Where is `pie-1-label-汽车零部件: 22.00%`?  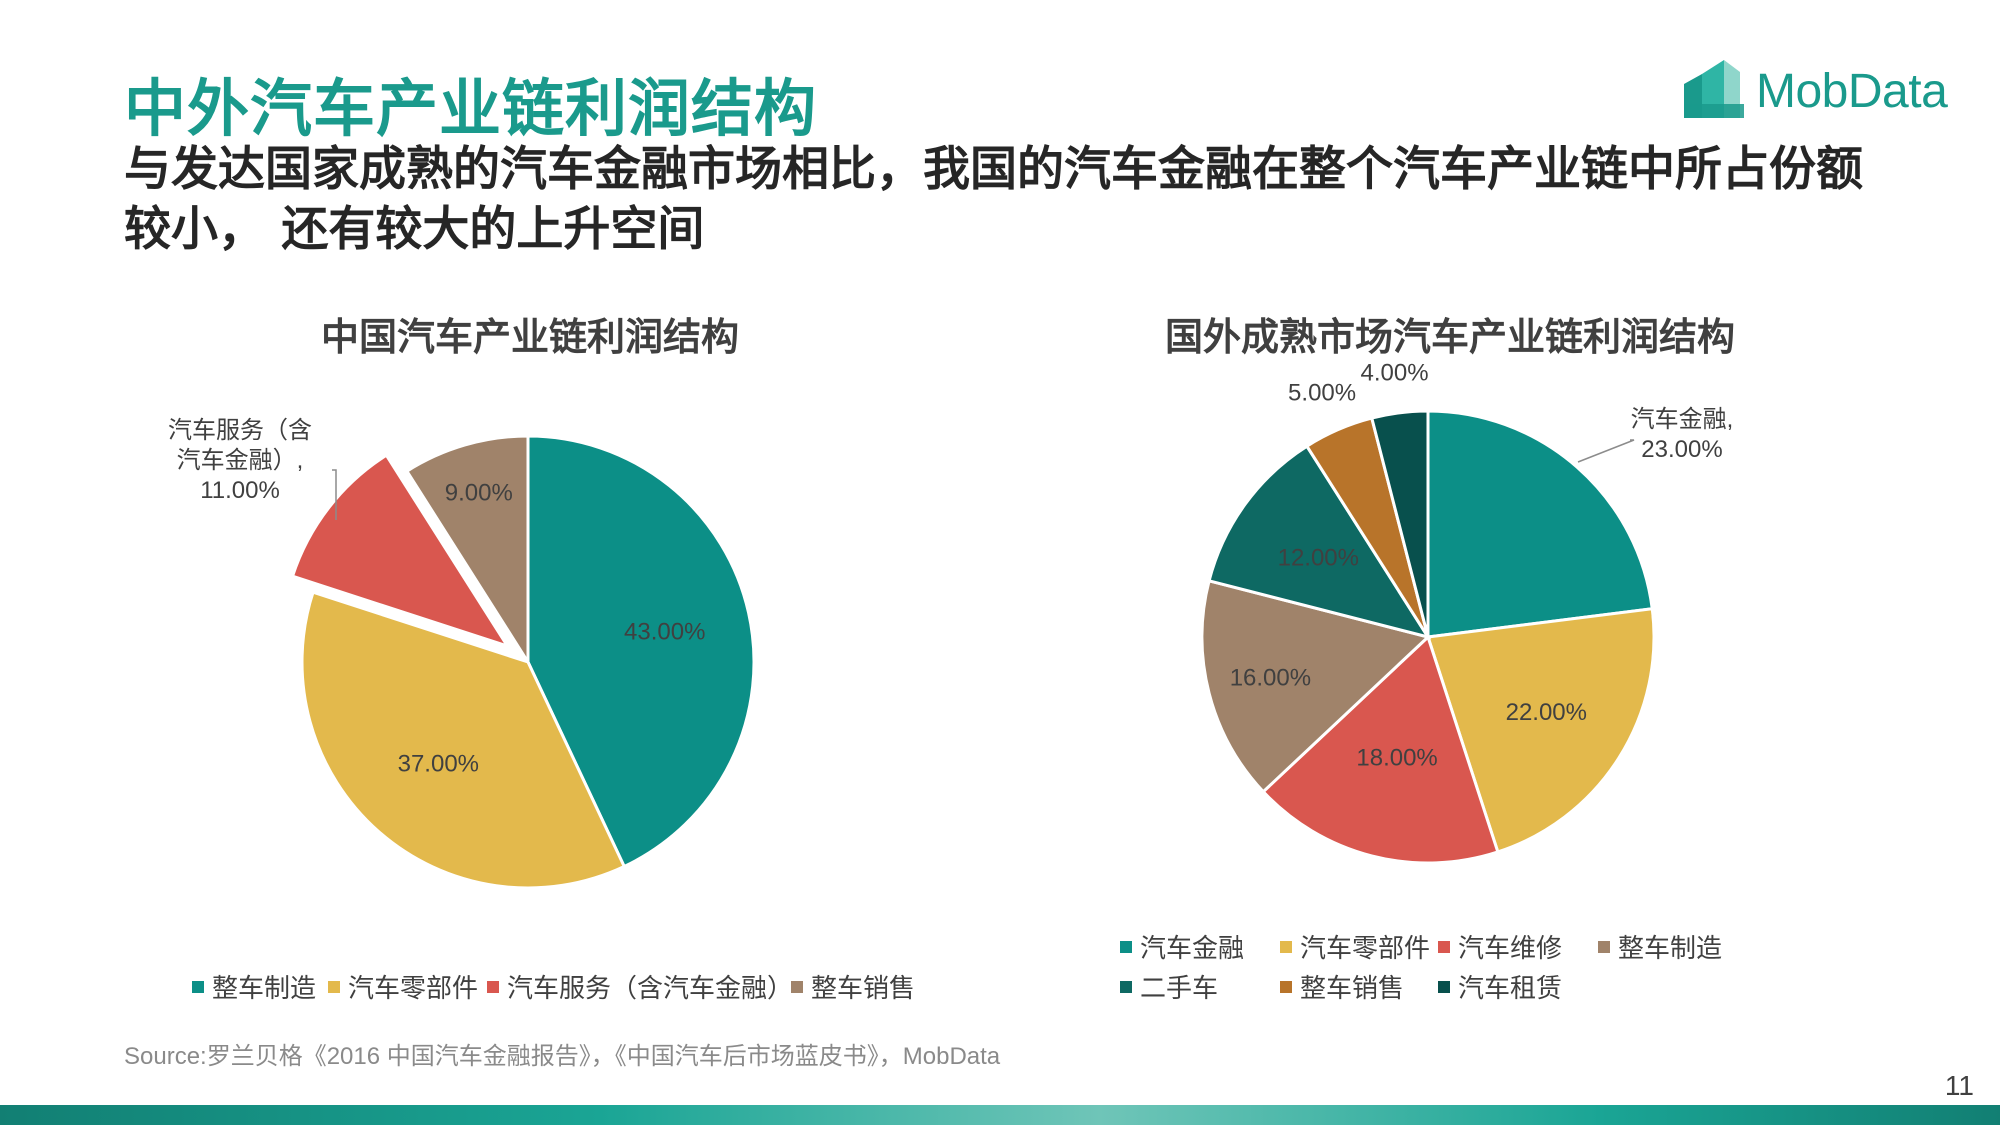
pie-1-label-汽车零部件: 22.00% is located at coordinates (1546, 712).